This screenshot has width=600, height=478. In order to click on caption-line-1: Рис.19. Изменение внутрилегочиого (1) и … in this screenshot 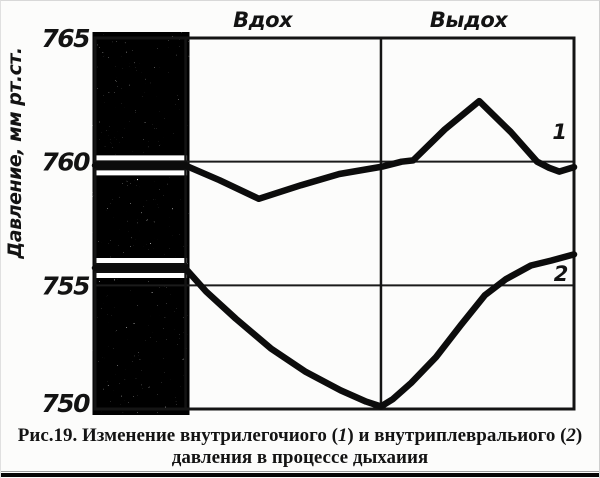, I will do `click(300, 435)`.